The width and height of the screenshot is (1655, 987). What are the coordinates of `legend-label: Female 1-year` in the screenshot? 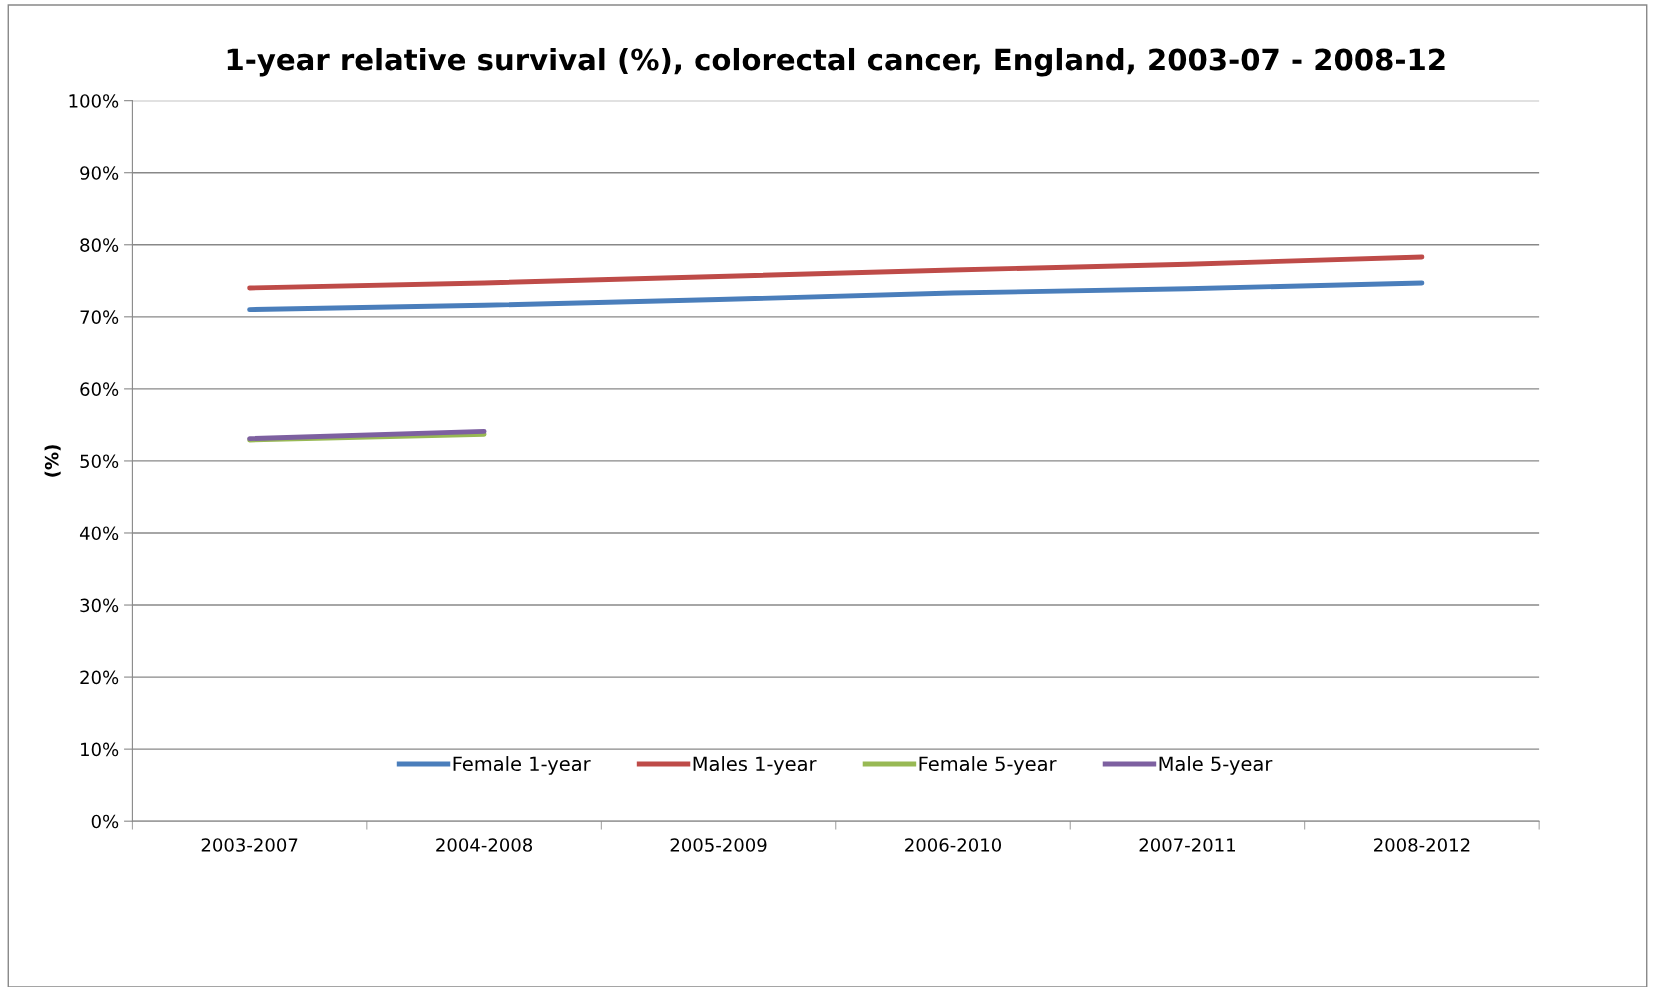 It's located at (522, 765).